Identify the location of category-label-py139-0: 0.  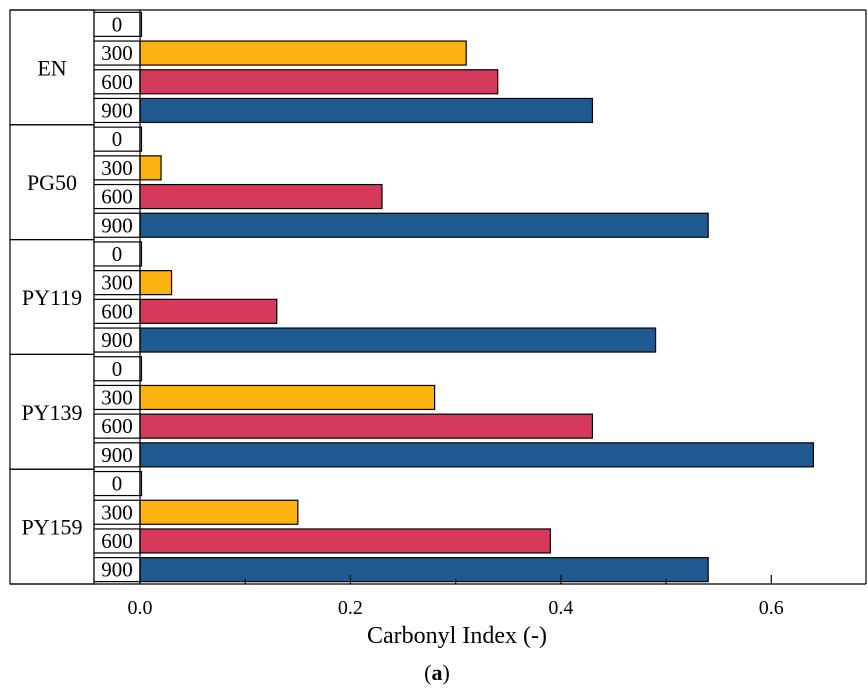
(117, 369).